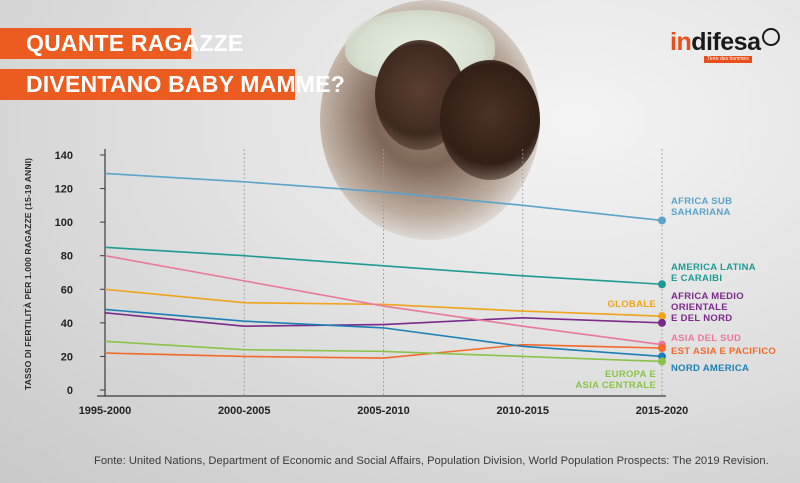 The width and height of the screenshot is (800, 483). Describe the element at coordinates (64, 156) in the screenshot. I see `y-tick-label: 140` at that location.